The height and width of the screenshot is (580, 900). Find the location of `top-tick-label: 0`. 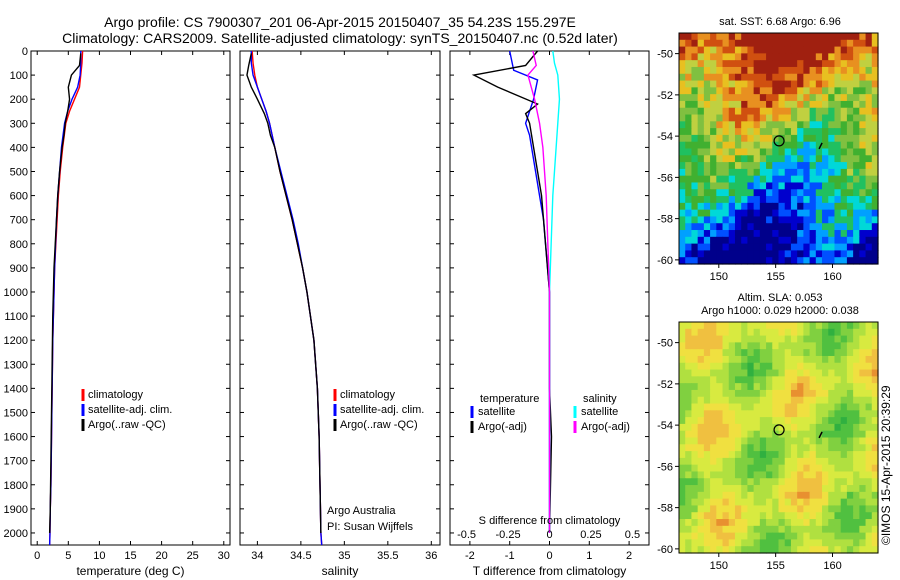

top-tick-label: 0 is located at coordinates (549, 535).